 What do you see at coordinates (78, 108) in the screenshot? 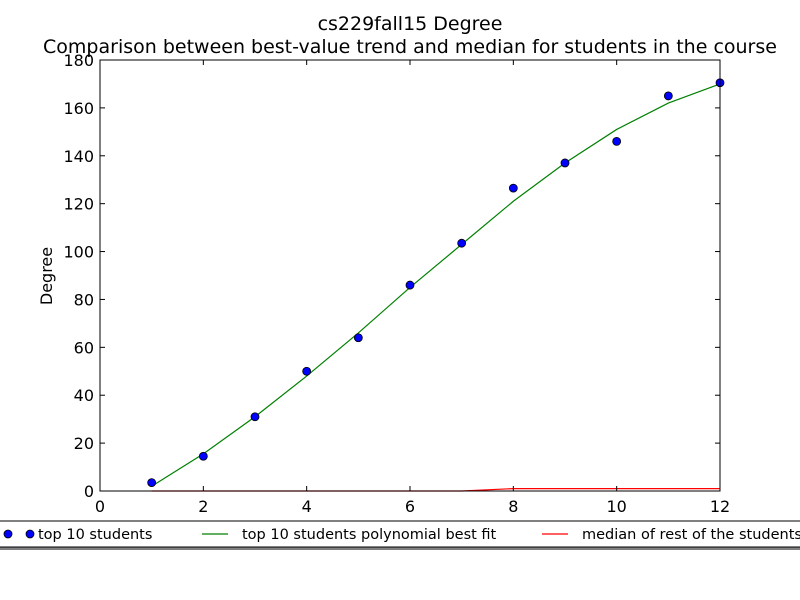
I see `y-tick-label: 160` at bounding box center [78, 108].